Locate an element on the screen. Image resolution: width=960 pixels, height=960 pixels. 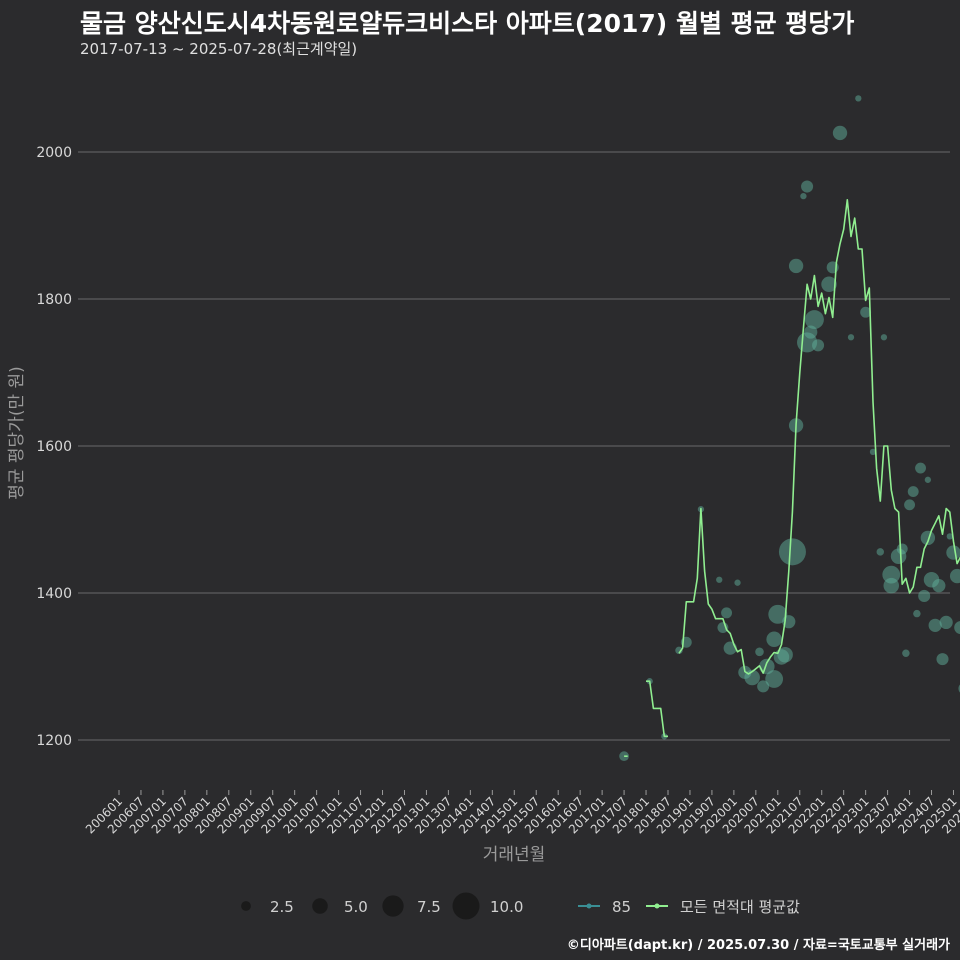
legend-size-label: 10.0 is located at coordinates (506, 907).